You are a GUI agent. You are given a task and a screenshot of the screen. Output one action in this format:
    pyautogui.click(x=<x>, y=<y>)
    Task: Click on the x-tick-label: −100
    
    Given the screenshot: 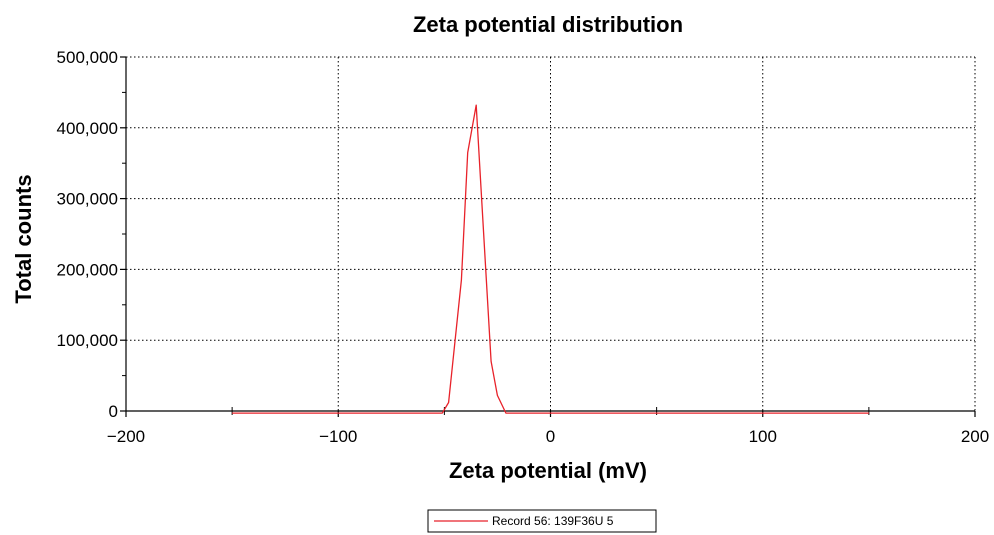 What is the action you would take?
    pyautogui.click(x=338, y=436)
    